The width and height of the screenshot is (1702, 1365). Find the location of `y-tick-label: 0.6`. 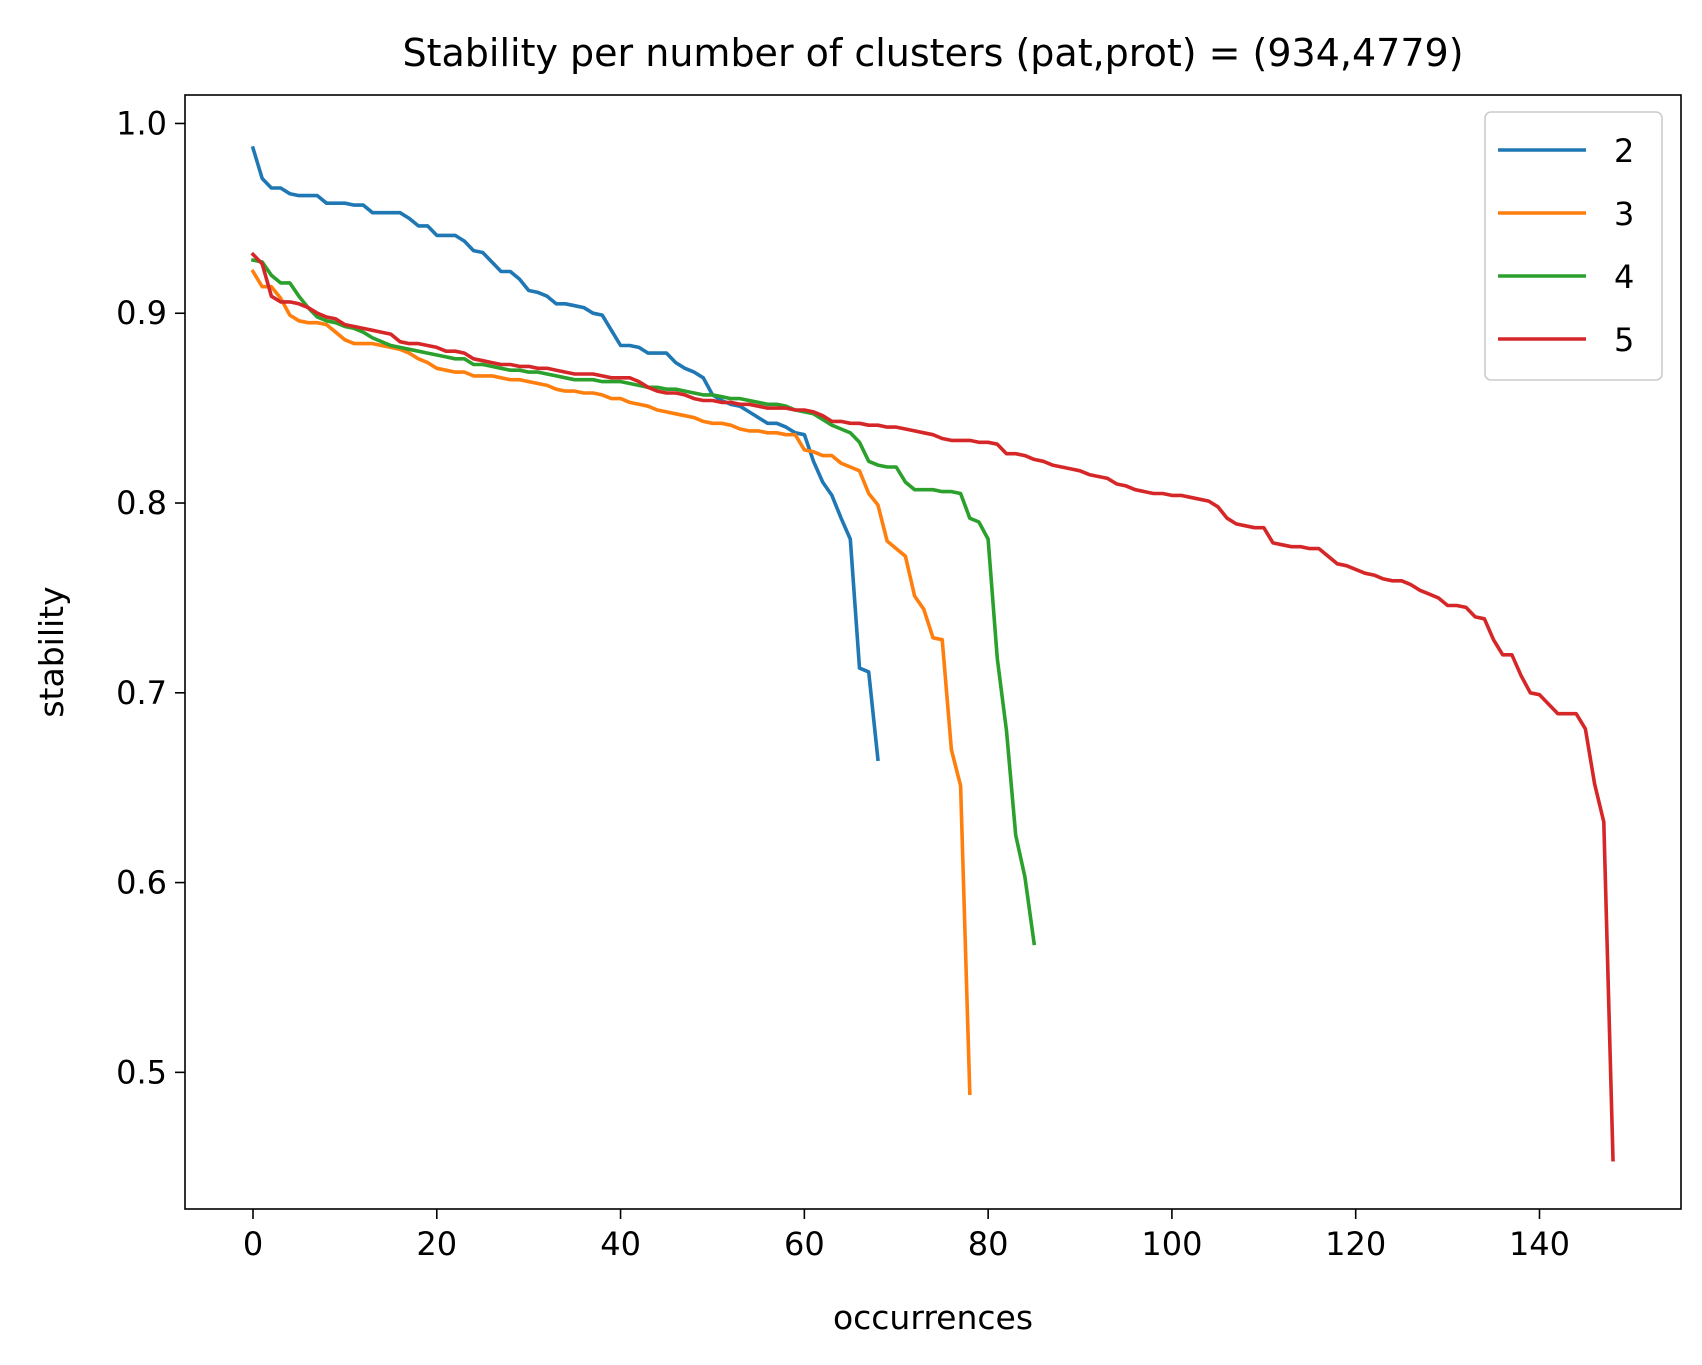

y-tick-label: 0.6 is located at coordinates (141, 883).